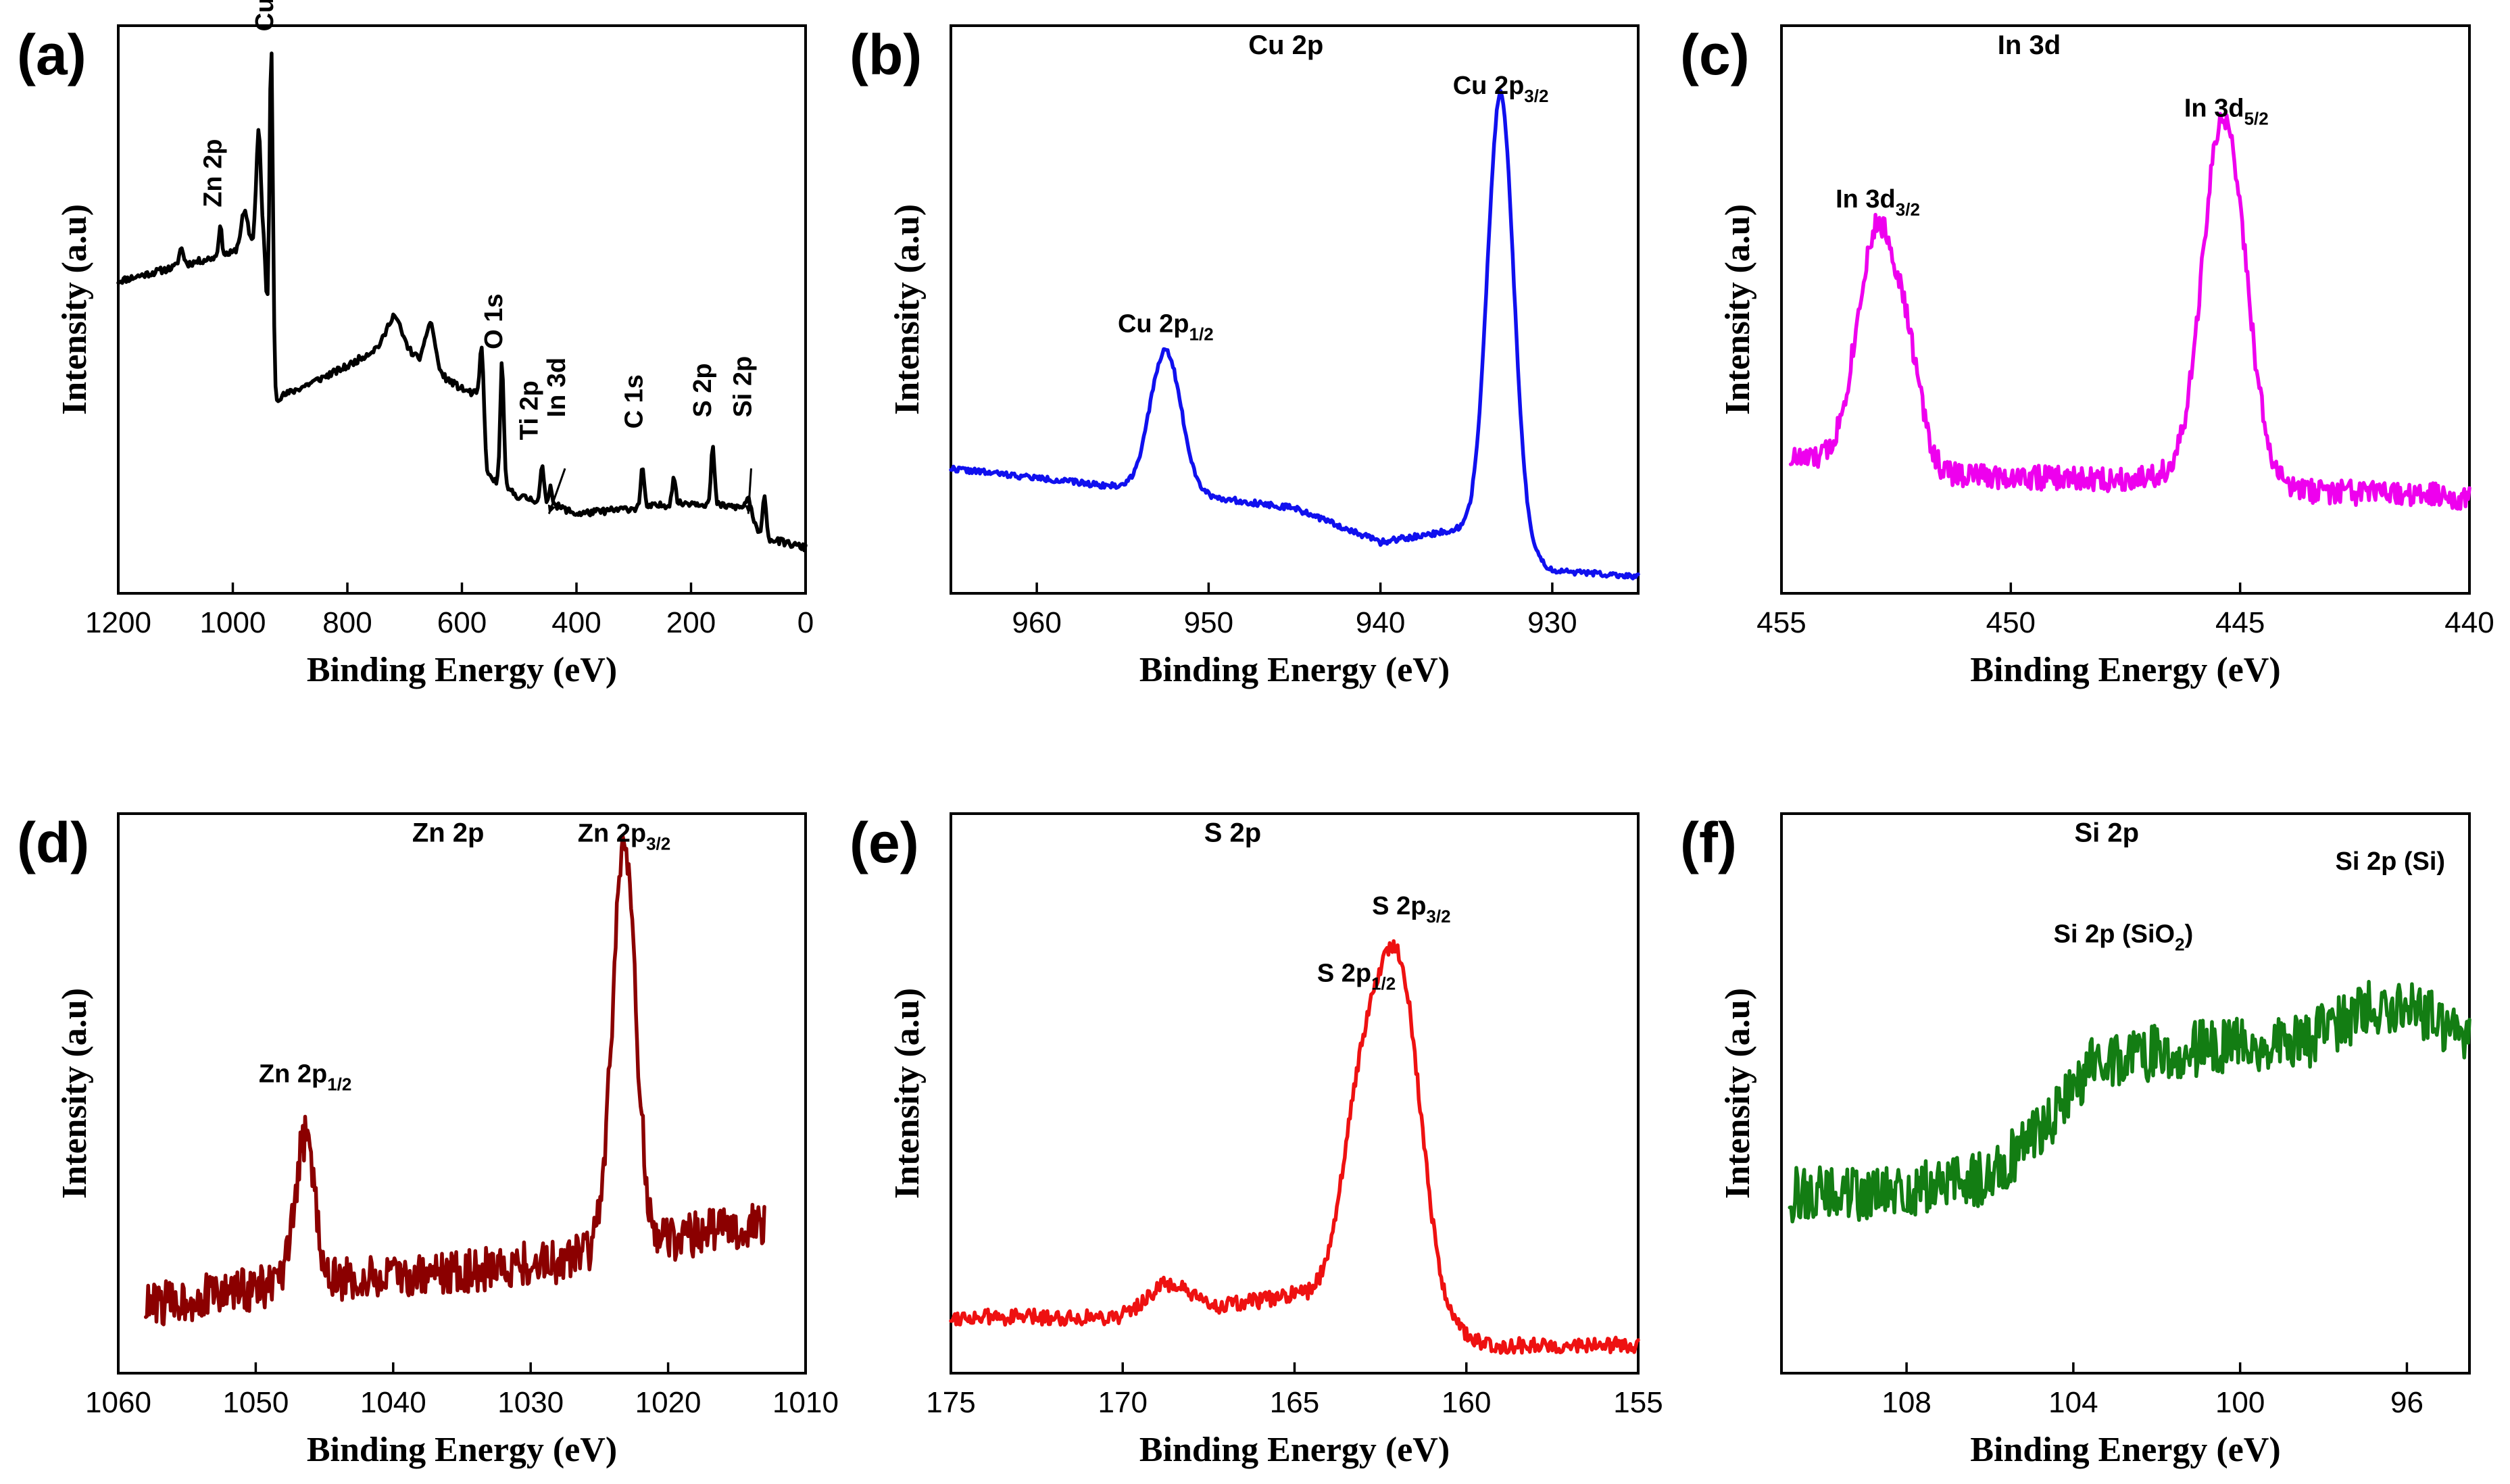 The height and width of the screenshot is (1484, 2510). I want to click on x-tick-label: 800, so click(347, 622).